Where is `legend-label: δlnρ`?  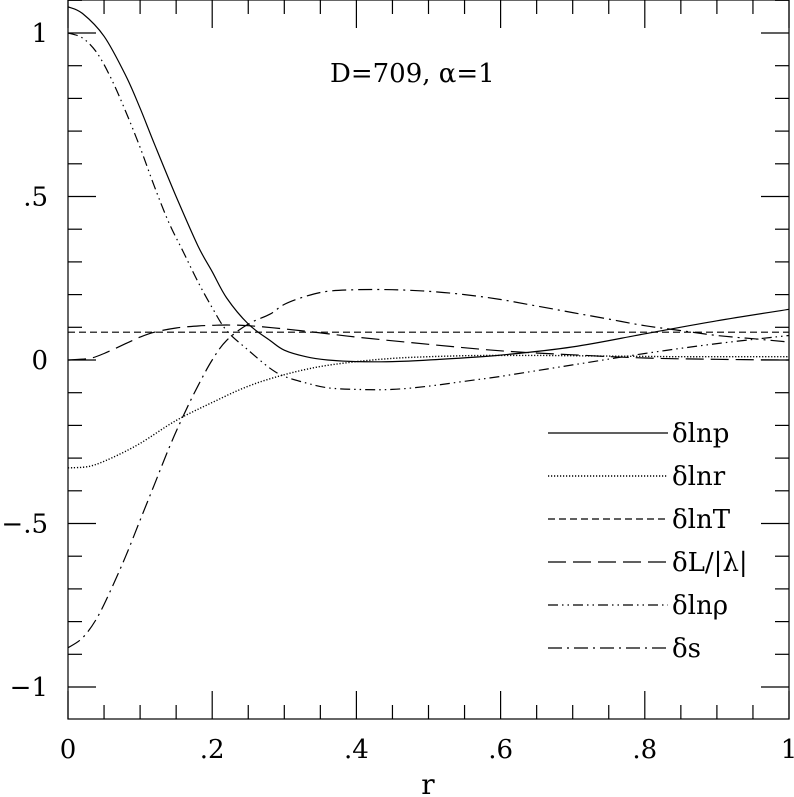
legend-label: δlnρ is located at coordinates (700, 606).